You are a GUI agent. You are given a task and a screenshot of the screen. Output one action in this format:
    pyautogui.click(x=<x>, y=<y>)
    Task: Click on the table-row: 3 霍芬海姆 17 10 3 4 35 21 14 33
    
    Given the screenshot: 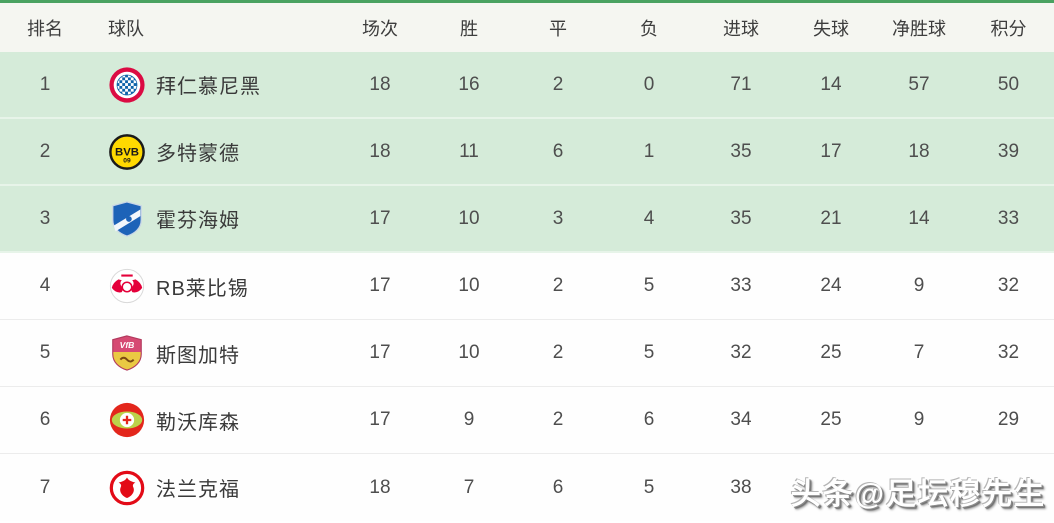 What is the action you would take?
    pyautogui.click(x=527, y=219)
    